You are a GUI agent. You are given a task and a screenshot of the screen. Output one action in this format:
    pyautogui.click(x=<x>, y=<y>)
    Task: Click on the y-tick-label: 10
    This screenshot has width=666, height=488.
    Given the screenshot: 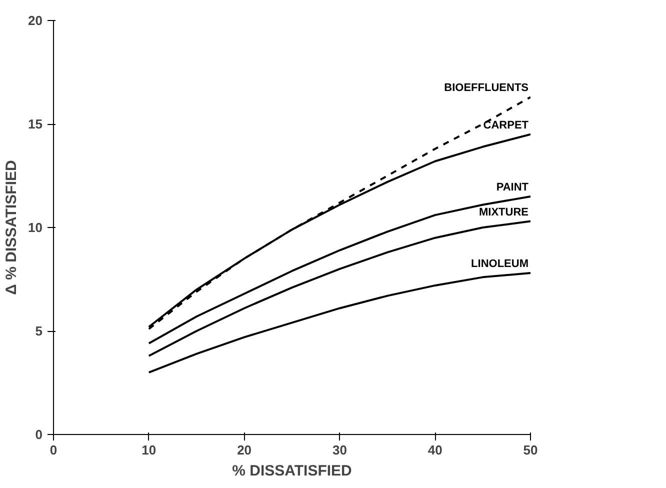 What is the action you would take?
    pyautogui.click(x=35, y=227)
    